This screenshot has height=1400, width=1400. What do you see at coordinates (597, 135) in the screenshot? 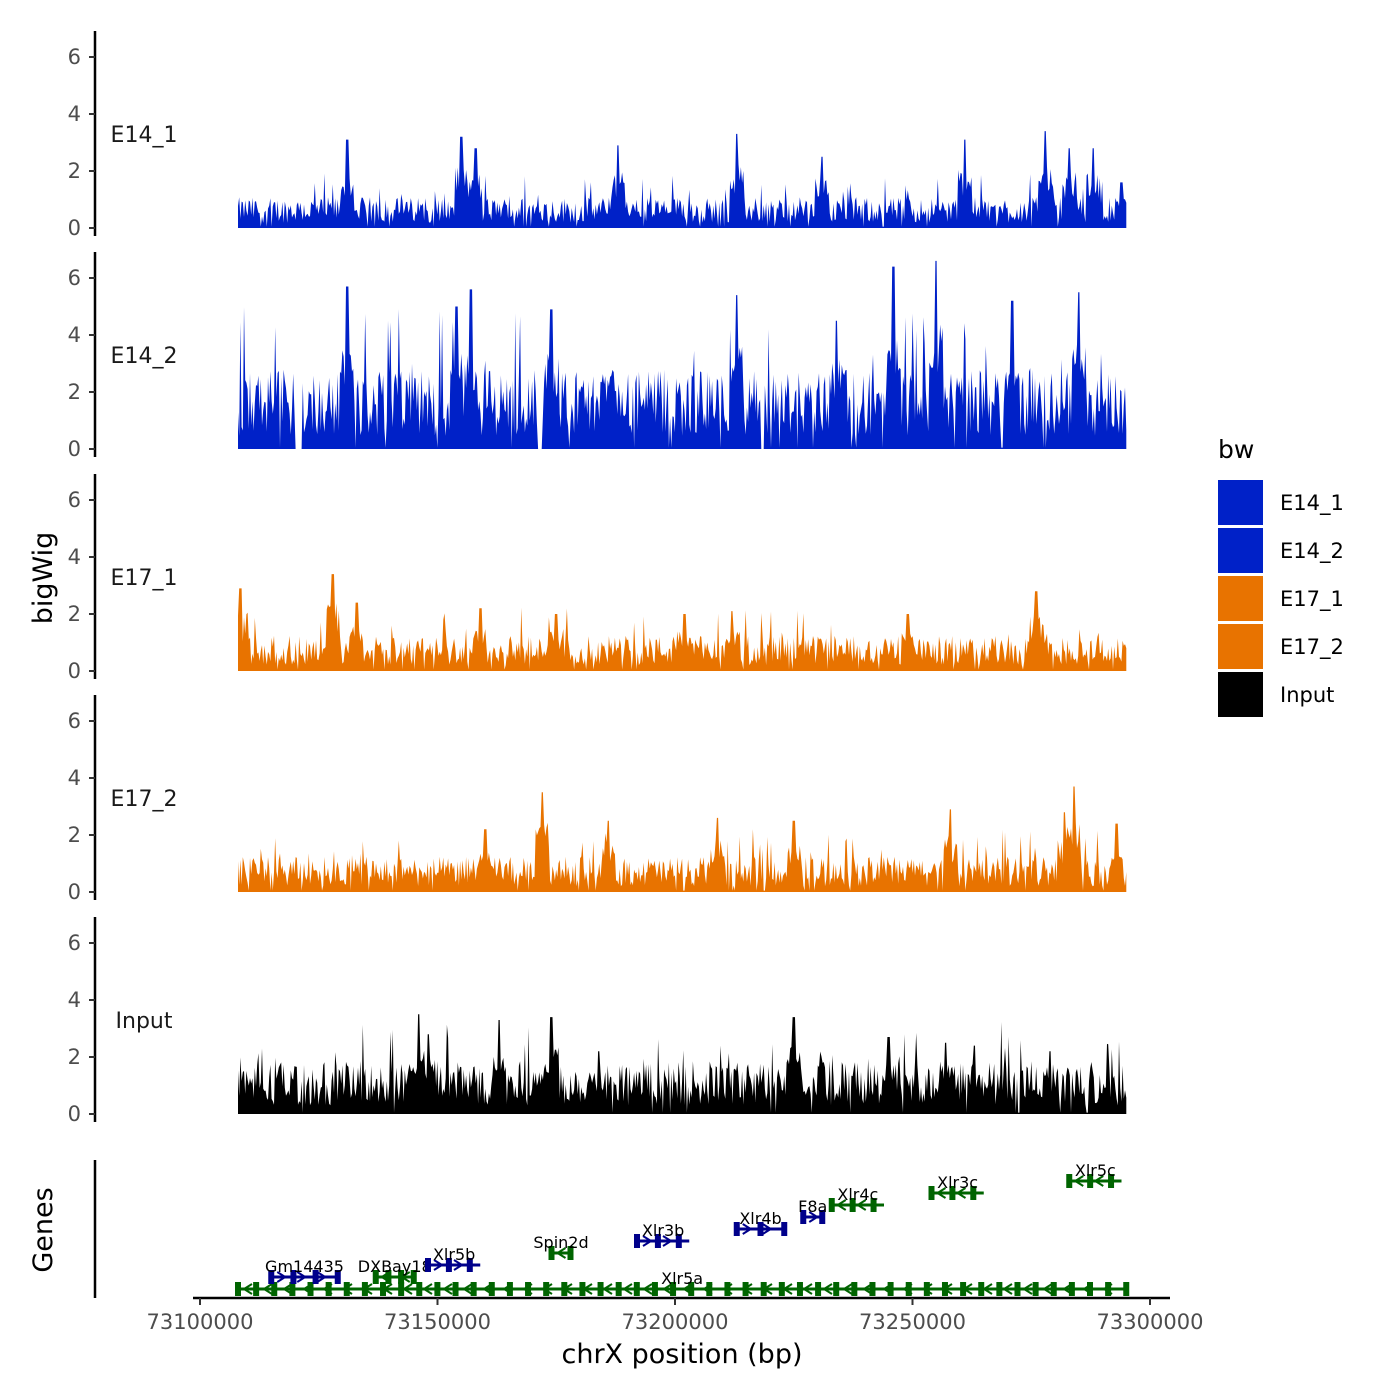
I see `track-E14_1: 0 2 4 6 E14_1` at bounding box center [597, 135].